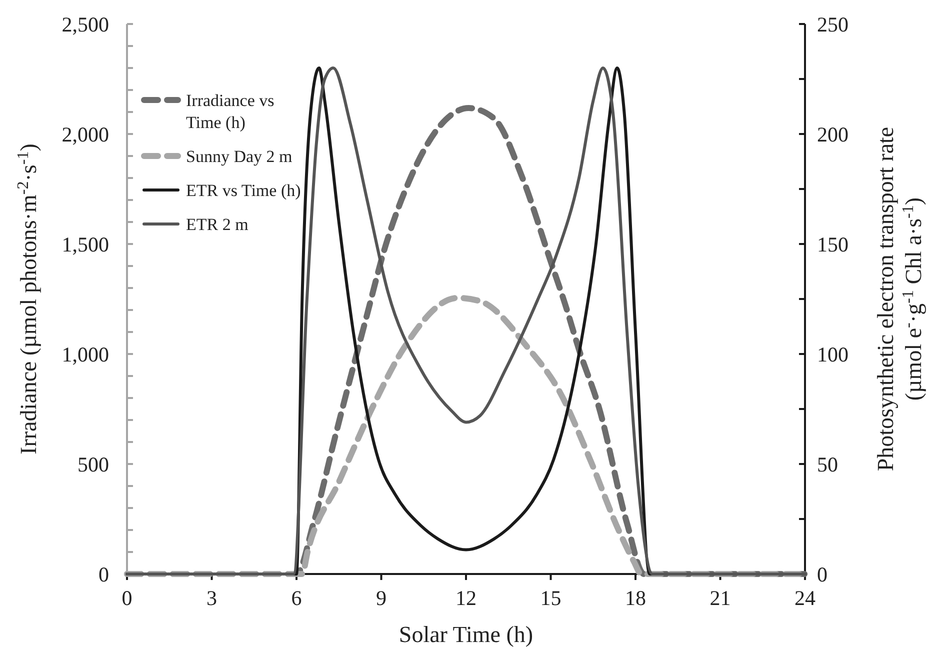 Image resolution: width=937 pixels, height=653 pixels. What do you see at coordinates (832, 134) in the screenshot?
I see `y2-tick-label: 200` at bounding box center [832, 134].